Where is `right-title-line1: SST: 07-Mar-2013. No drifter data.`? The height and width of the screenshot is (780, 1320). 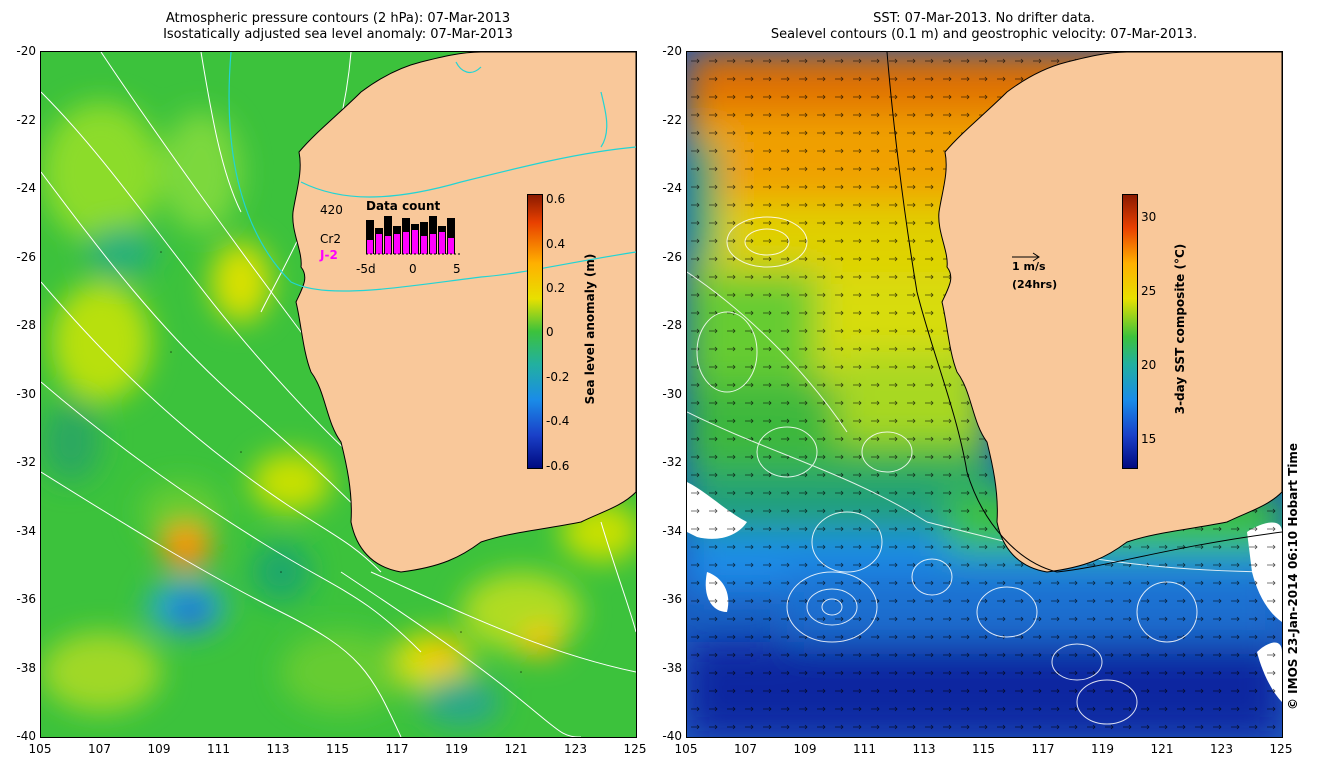 right-title-line1: SST: 07-Mar-2013. No drifter data. is located at coordinates (984, 18).